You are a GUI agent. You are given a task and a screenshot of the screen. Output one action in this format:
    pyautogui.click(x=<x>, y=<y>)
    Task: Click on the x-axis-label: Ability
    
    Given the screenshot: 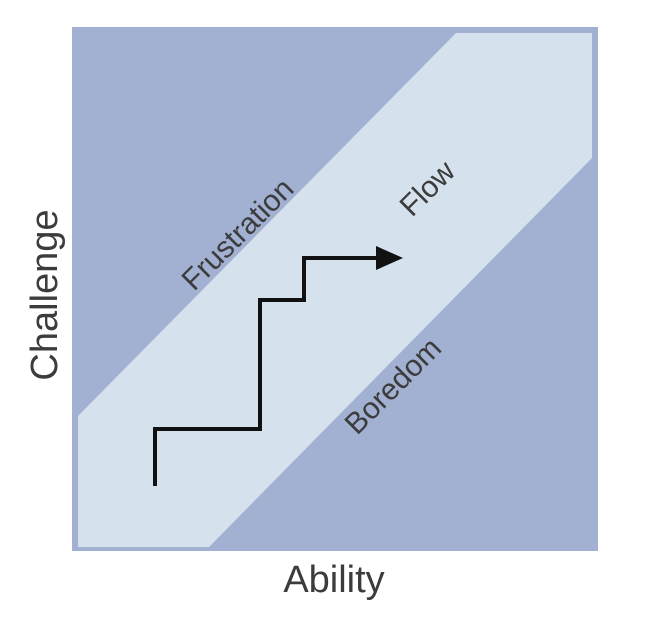 What is the action you would take?
    pyautogui.click(x=333, y=580)
    